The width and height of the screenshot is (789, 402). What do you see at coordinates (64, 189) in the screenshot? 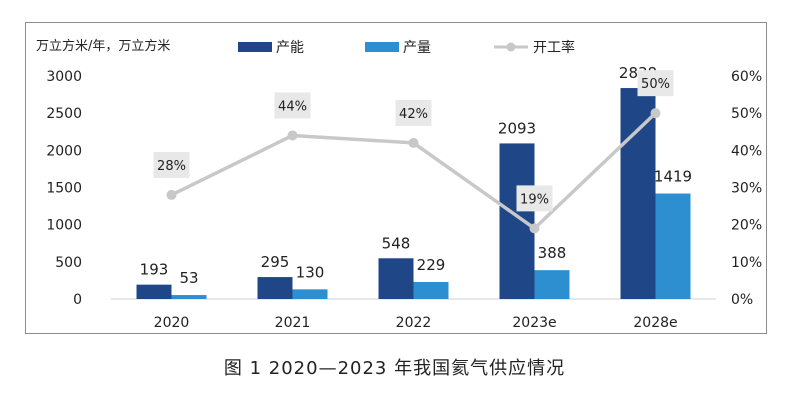
I see `y-left-tick-label: 1500` at bounding box center [64, 189].